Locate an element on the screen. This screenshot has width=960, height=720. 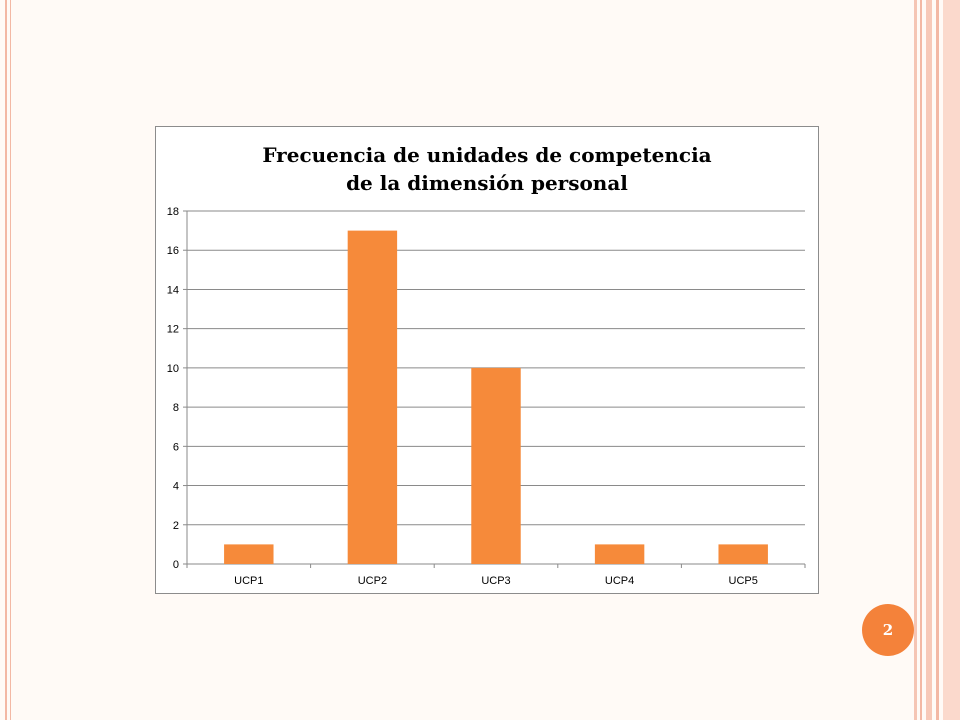
y-tick-label: 2 is located at coordinates (176, 526).